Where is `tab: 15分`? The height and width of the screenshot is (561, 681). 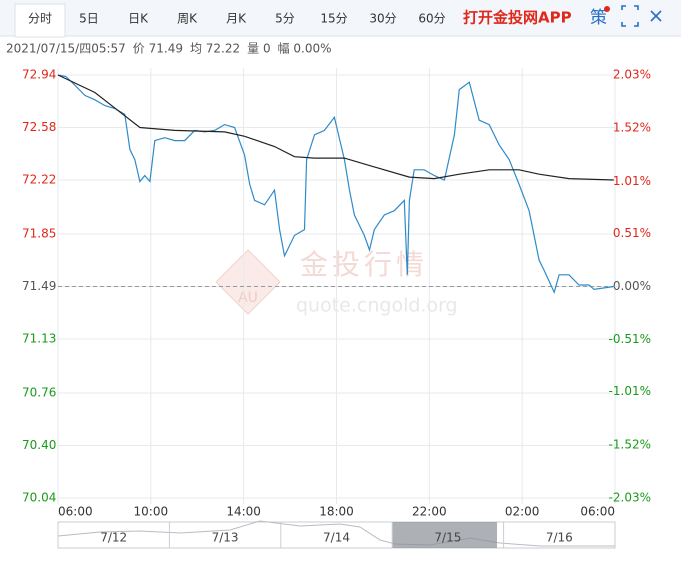 tab: 15分 is located at coordinates (333, 19).